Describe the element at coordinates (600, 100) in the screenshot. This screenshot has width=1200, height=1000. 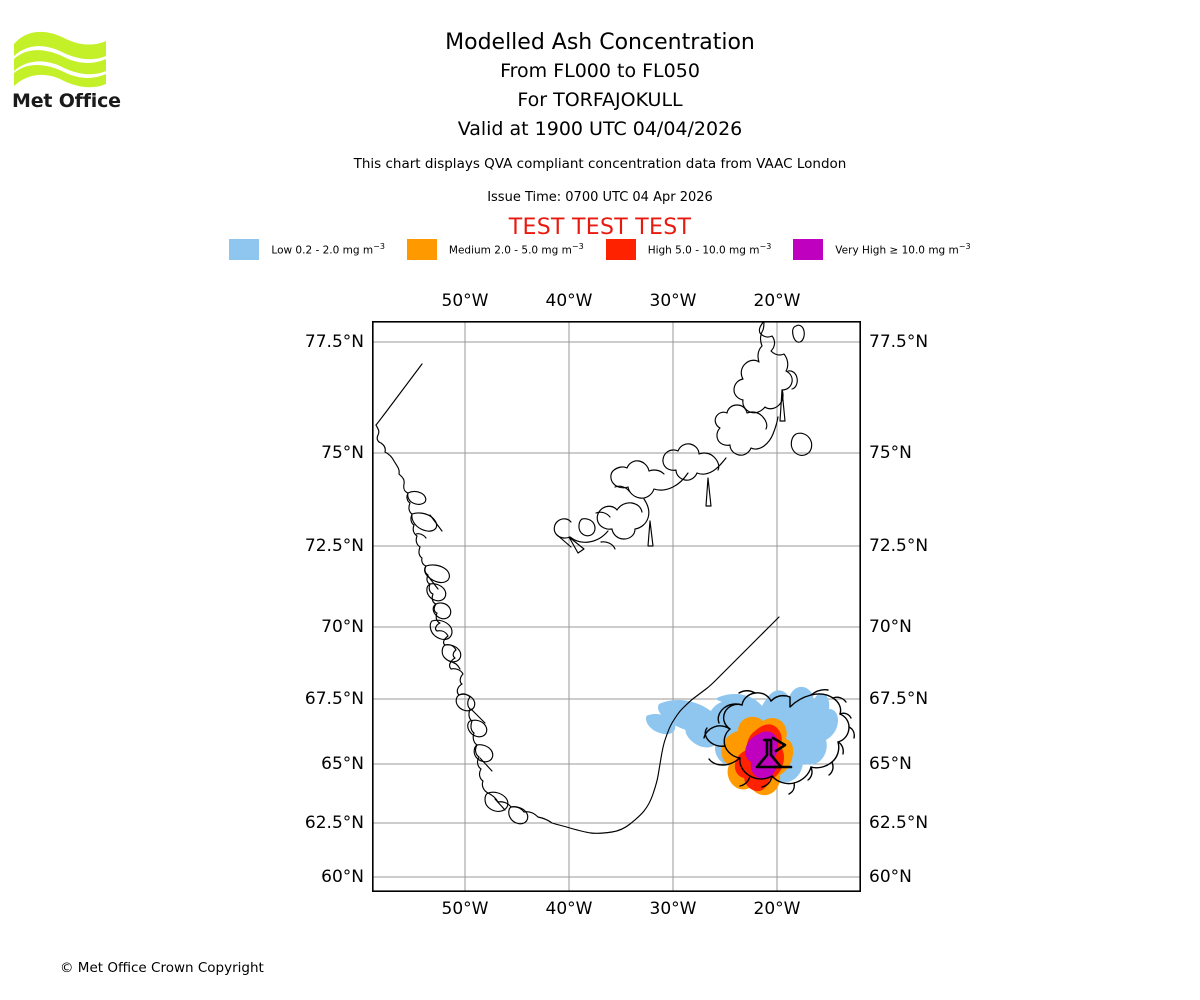
I see `volcano-name: For TORFAJOKULL` at that location.